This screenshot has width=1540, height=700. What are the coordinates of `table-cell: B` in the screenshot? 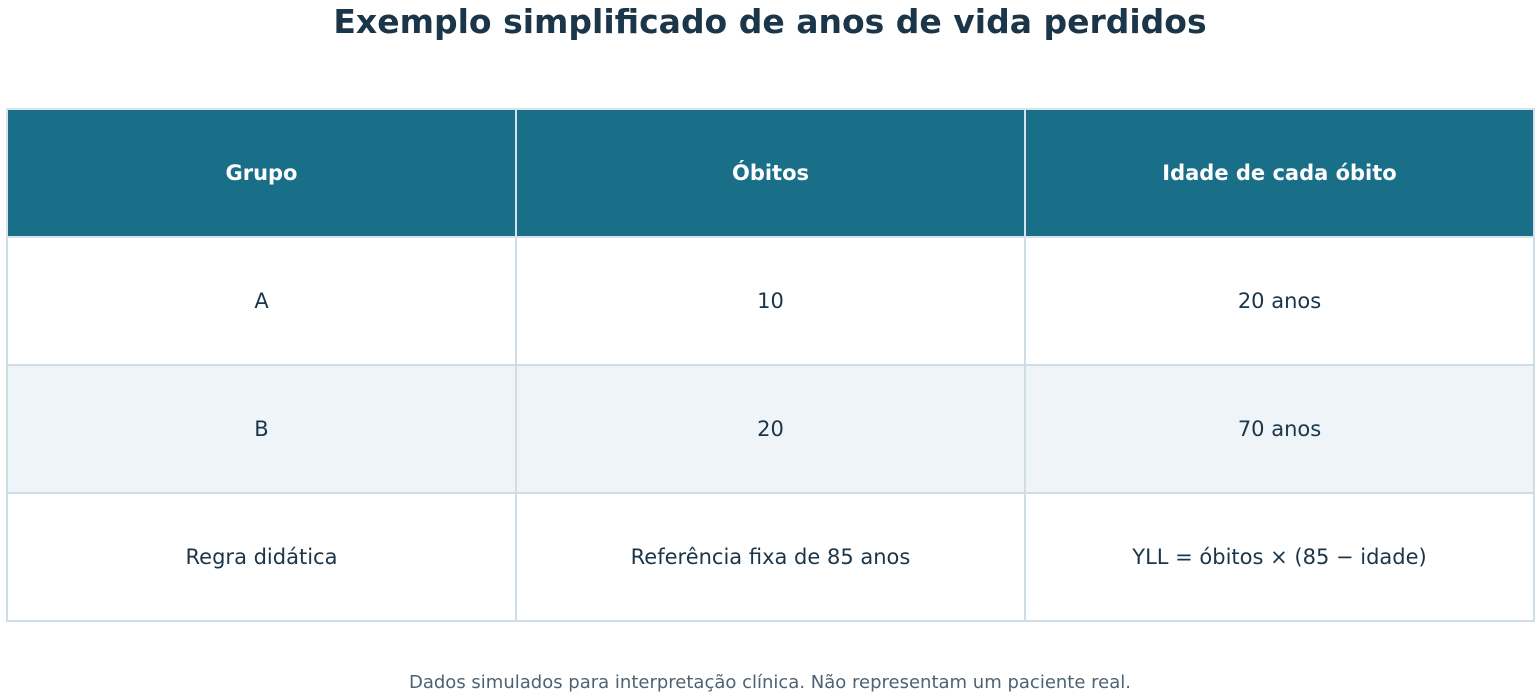 It's located at (261, 429).